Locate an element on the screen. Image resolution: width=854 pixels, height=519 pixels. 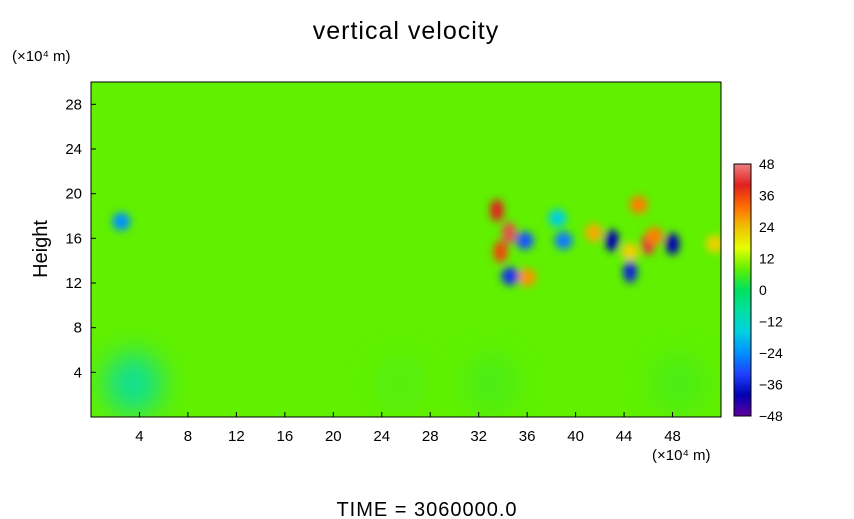
colorbar-tick-label: 24 is located at coordinates (767, 227).